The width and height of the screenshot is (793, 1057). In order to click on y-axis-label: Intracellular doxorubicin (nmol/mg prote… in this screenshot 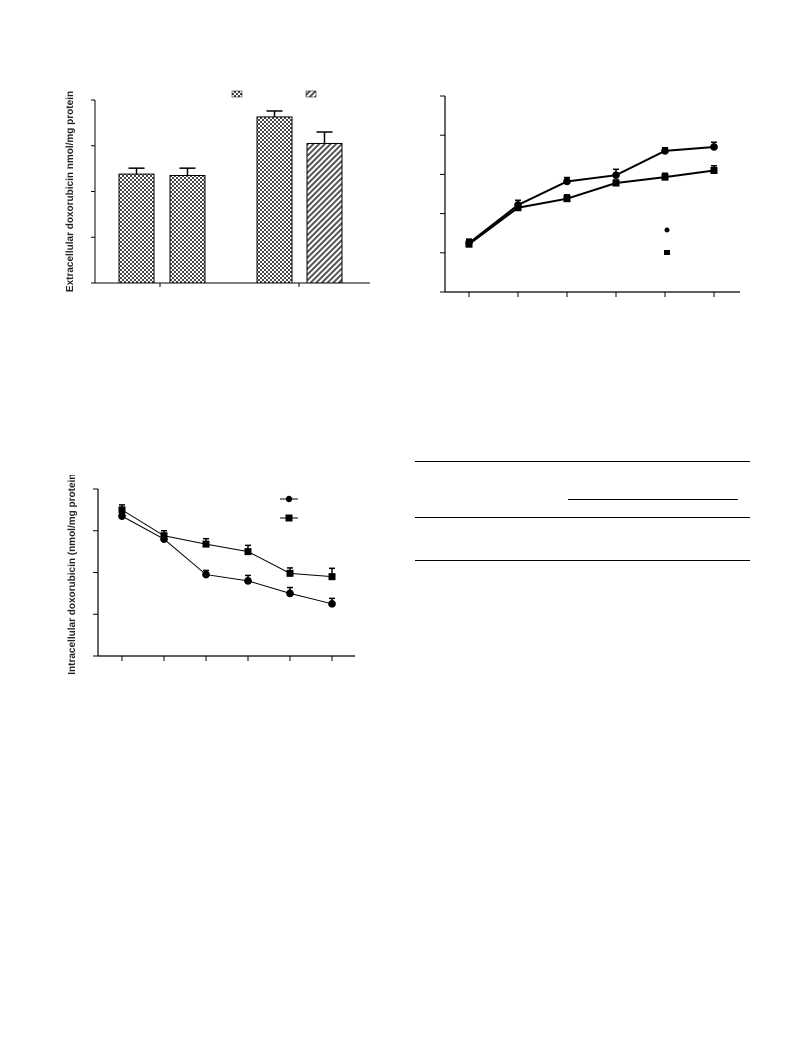, I will do `click(72, 575)`.